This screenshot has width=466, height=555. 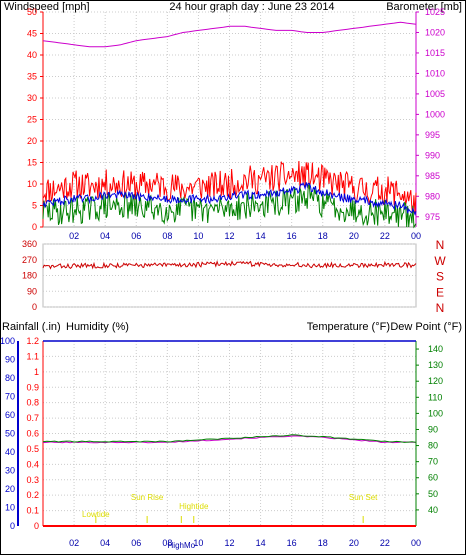 What do you see at coordinates (432, 217) in the screenshot?
I see `barometer-tick-label: 975` at bounding box center [432, 217].